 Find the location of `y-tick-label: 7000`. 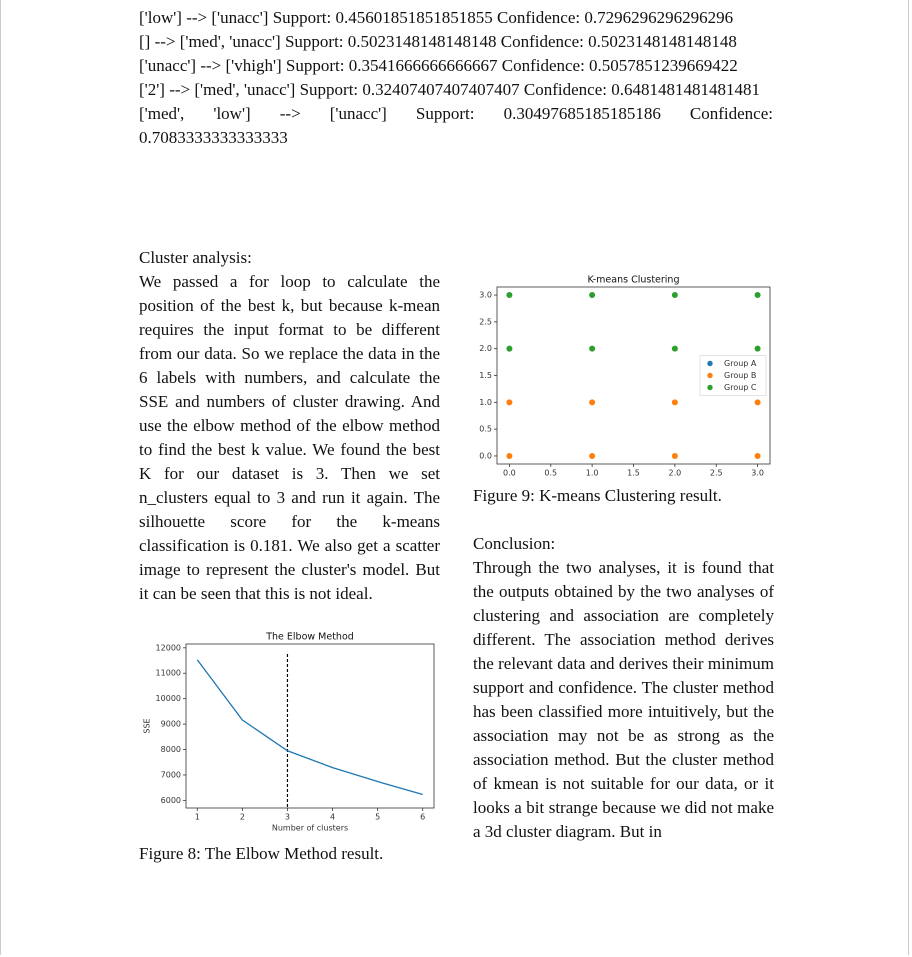

y-tick-label: 7000 is located at coordinates (171, 774).